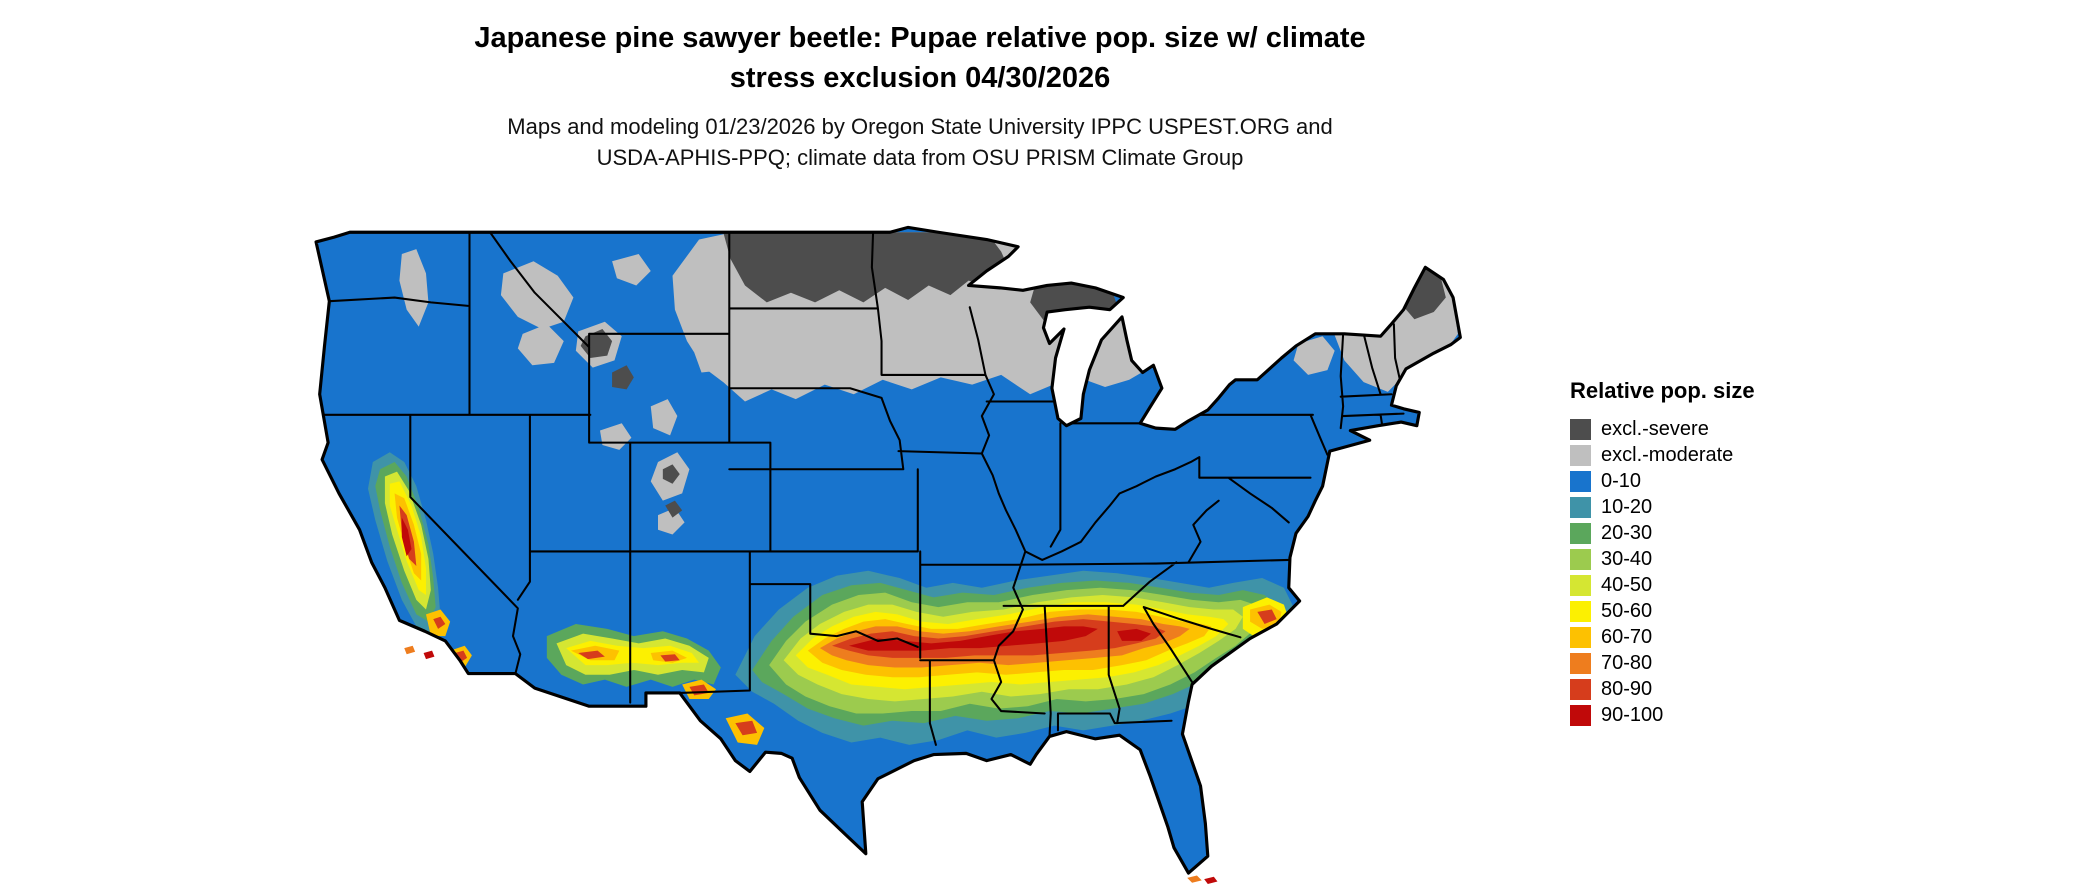  I want to click on legend-item-label: 20-30, so click(1627, 533).